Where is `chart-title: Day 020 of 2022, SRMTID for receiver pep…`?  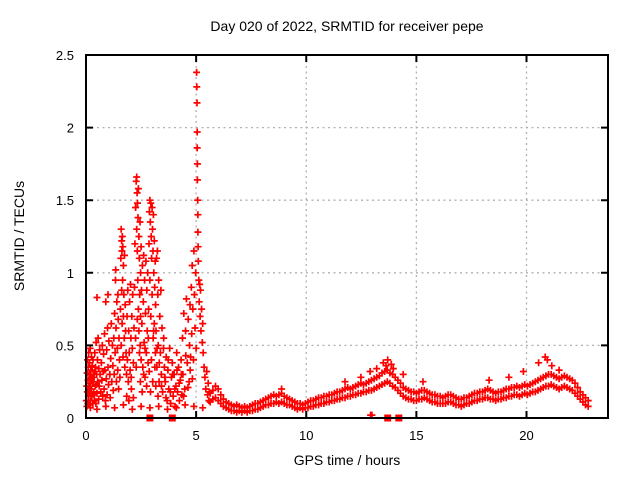 chart-title: Day 020 of 2022, SRMTID for receiver pep… is located at coordinates (346, 26).